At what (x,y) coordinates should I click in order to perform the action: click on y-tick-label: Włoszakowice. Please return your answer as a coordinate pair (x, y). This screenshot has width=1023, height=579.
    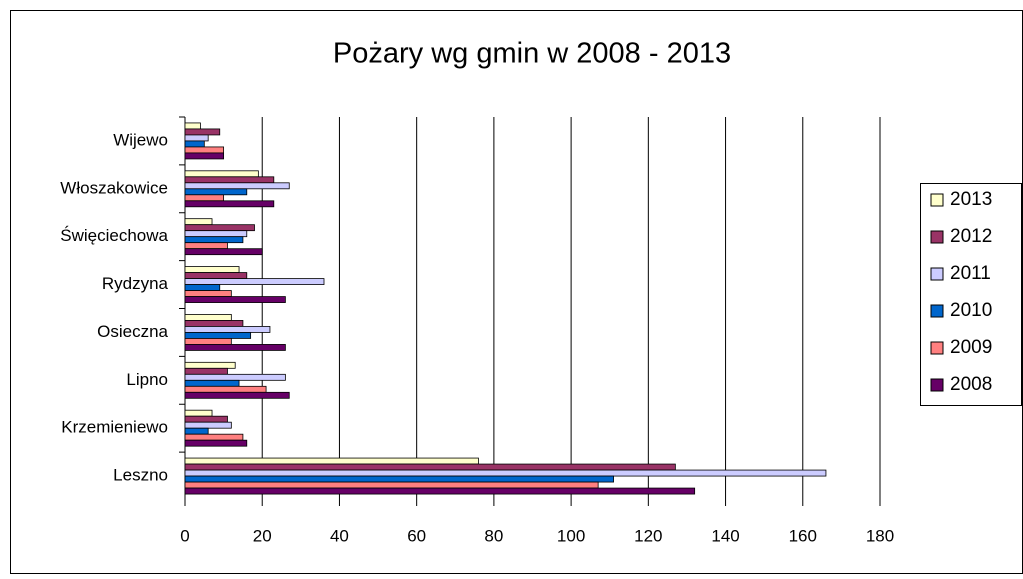
    Looking at the image, I should click on (114, 187).